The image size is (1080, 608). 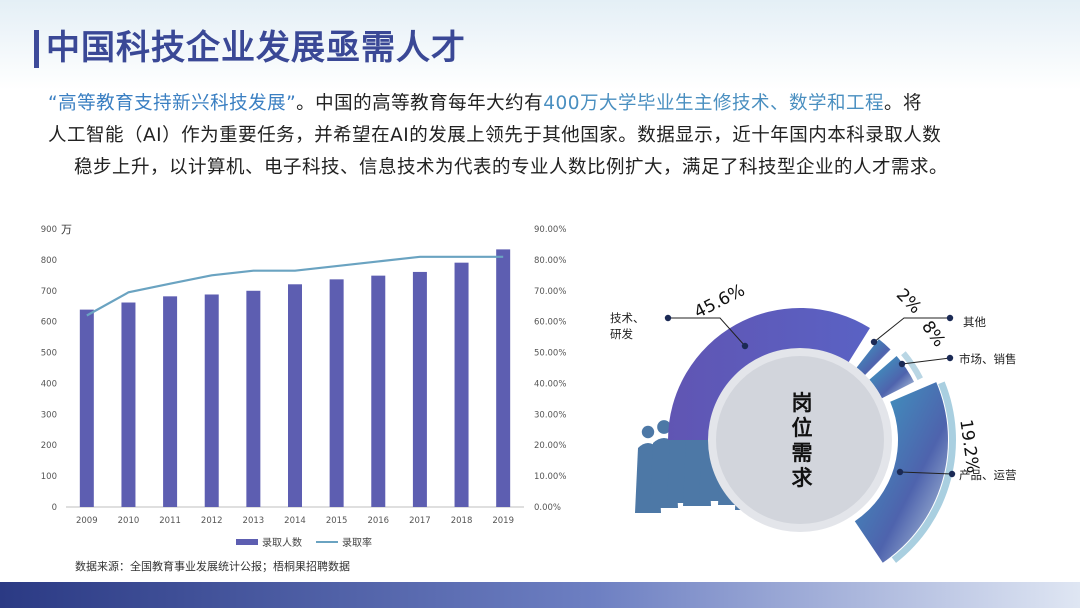 What do you see at coordinates (49, 323) in the screenshot?
I see `left-tick-label: 600` at bounding box center [49, 323].